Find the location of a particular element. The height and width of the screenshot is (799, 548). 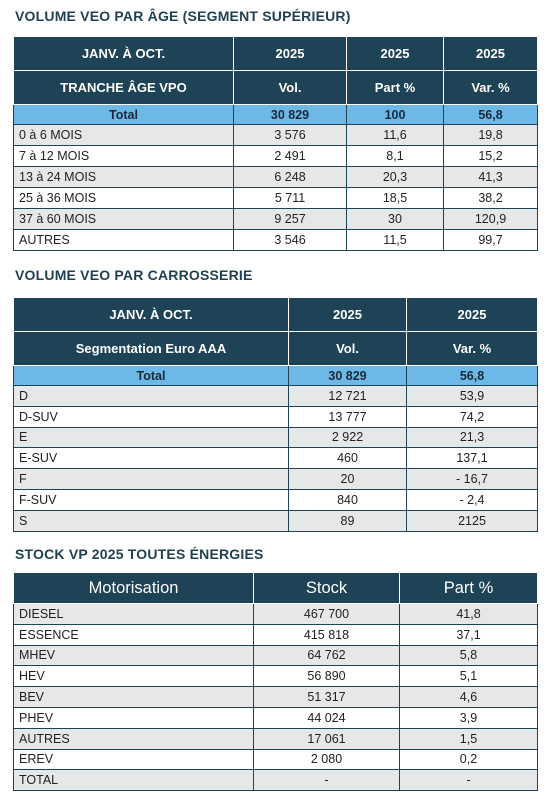

data-row: 7 à 12 MOIS 2 491 8,1 15,2 is located at coordinates (275, 156).